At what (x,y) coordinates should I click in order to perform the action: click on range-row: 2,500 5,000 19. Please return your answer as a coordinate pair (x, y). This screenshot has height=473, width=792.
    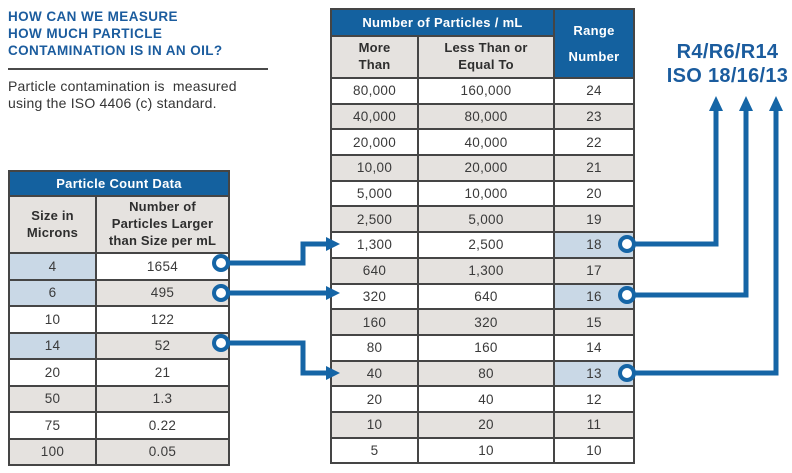
    Looking at the image, I should click on (483, 219).